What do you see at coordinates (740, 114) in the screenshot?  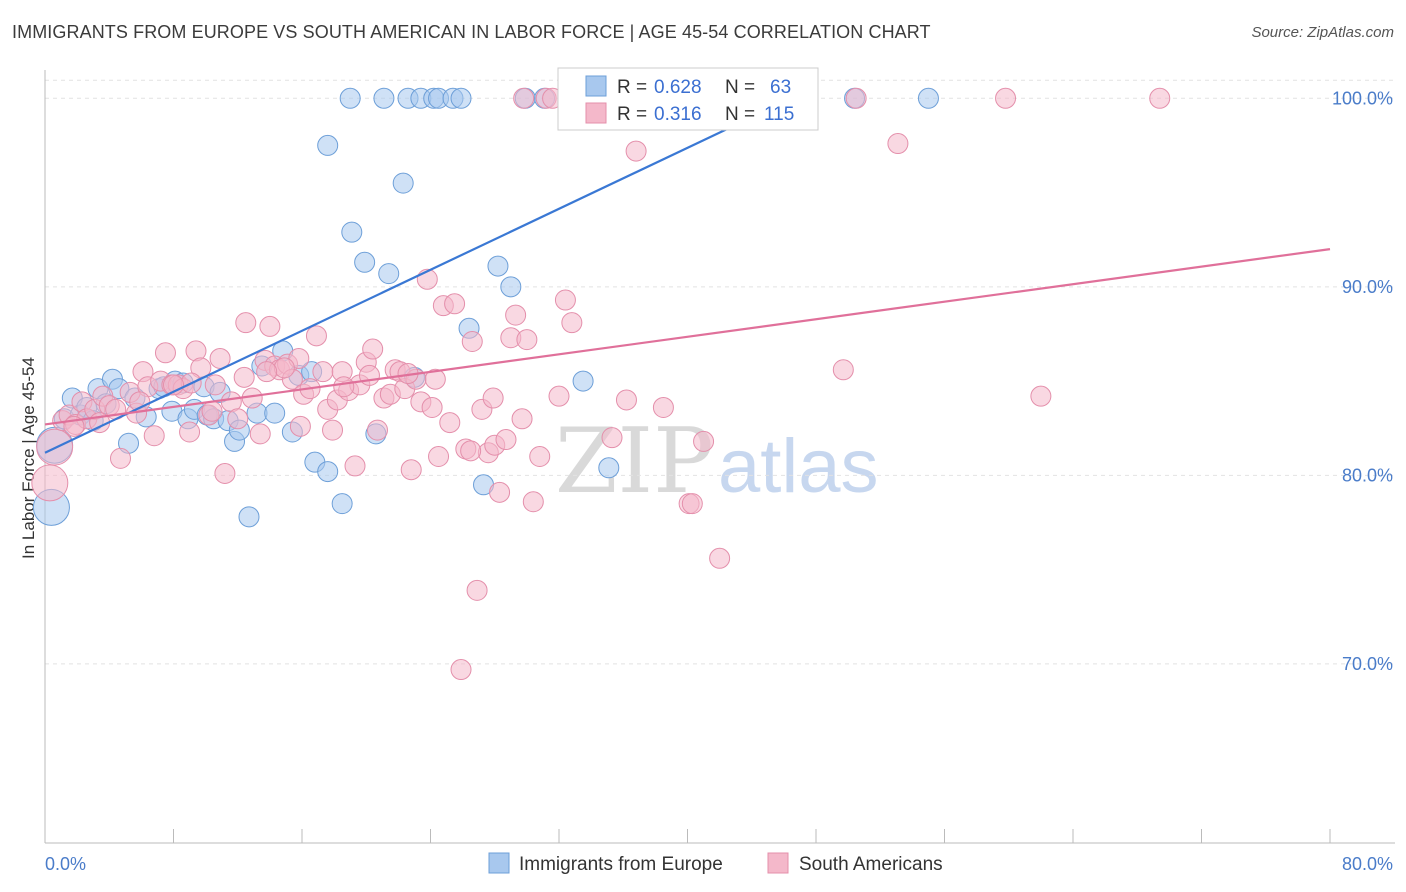 I see `legend-n-label-south-americans: N =` at bounding box center [740, 114].